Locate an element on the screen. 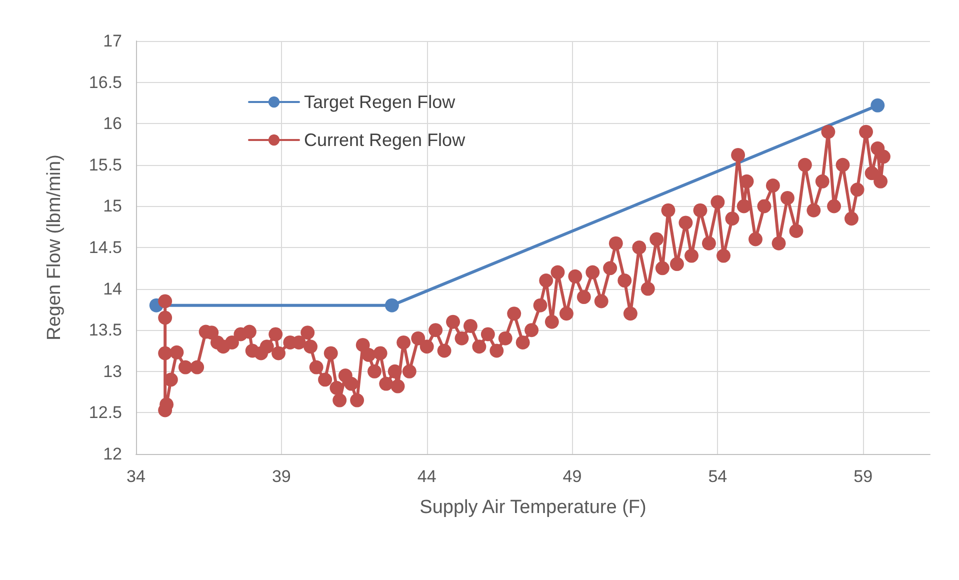 The height and width of the screenshot is (580, 959). legend-label: Target Regen Flow is located at coordinates (380, 102).